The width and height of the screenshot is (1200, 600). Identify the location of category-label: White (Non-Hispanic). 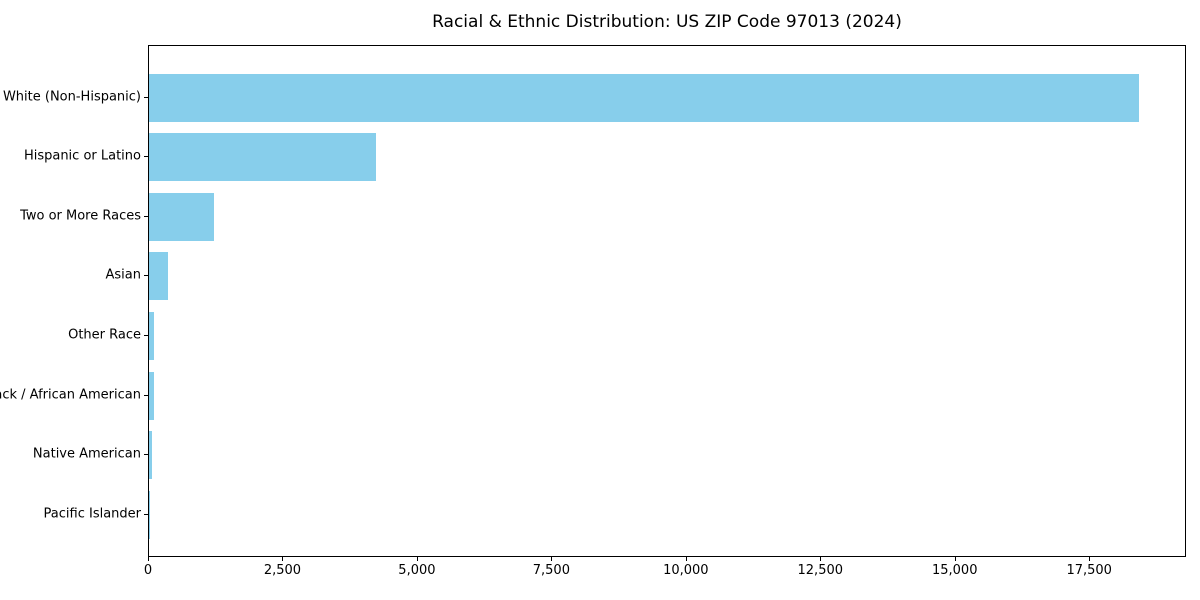
(71, 96).